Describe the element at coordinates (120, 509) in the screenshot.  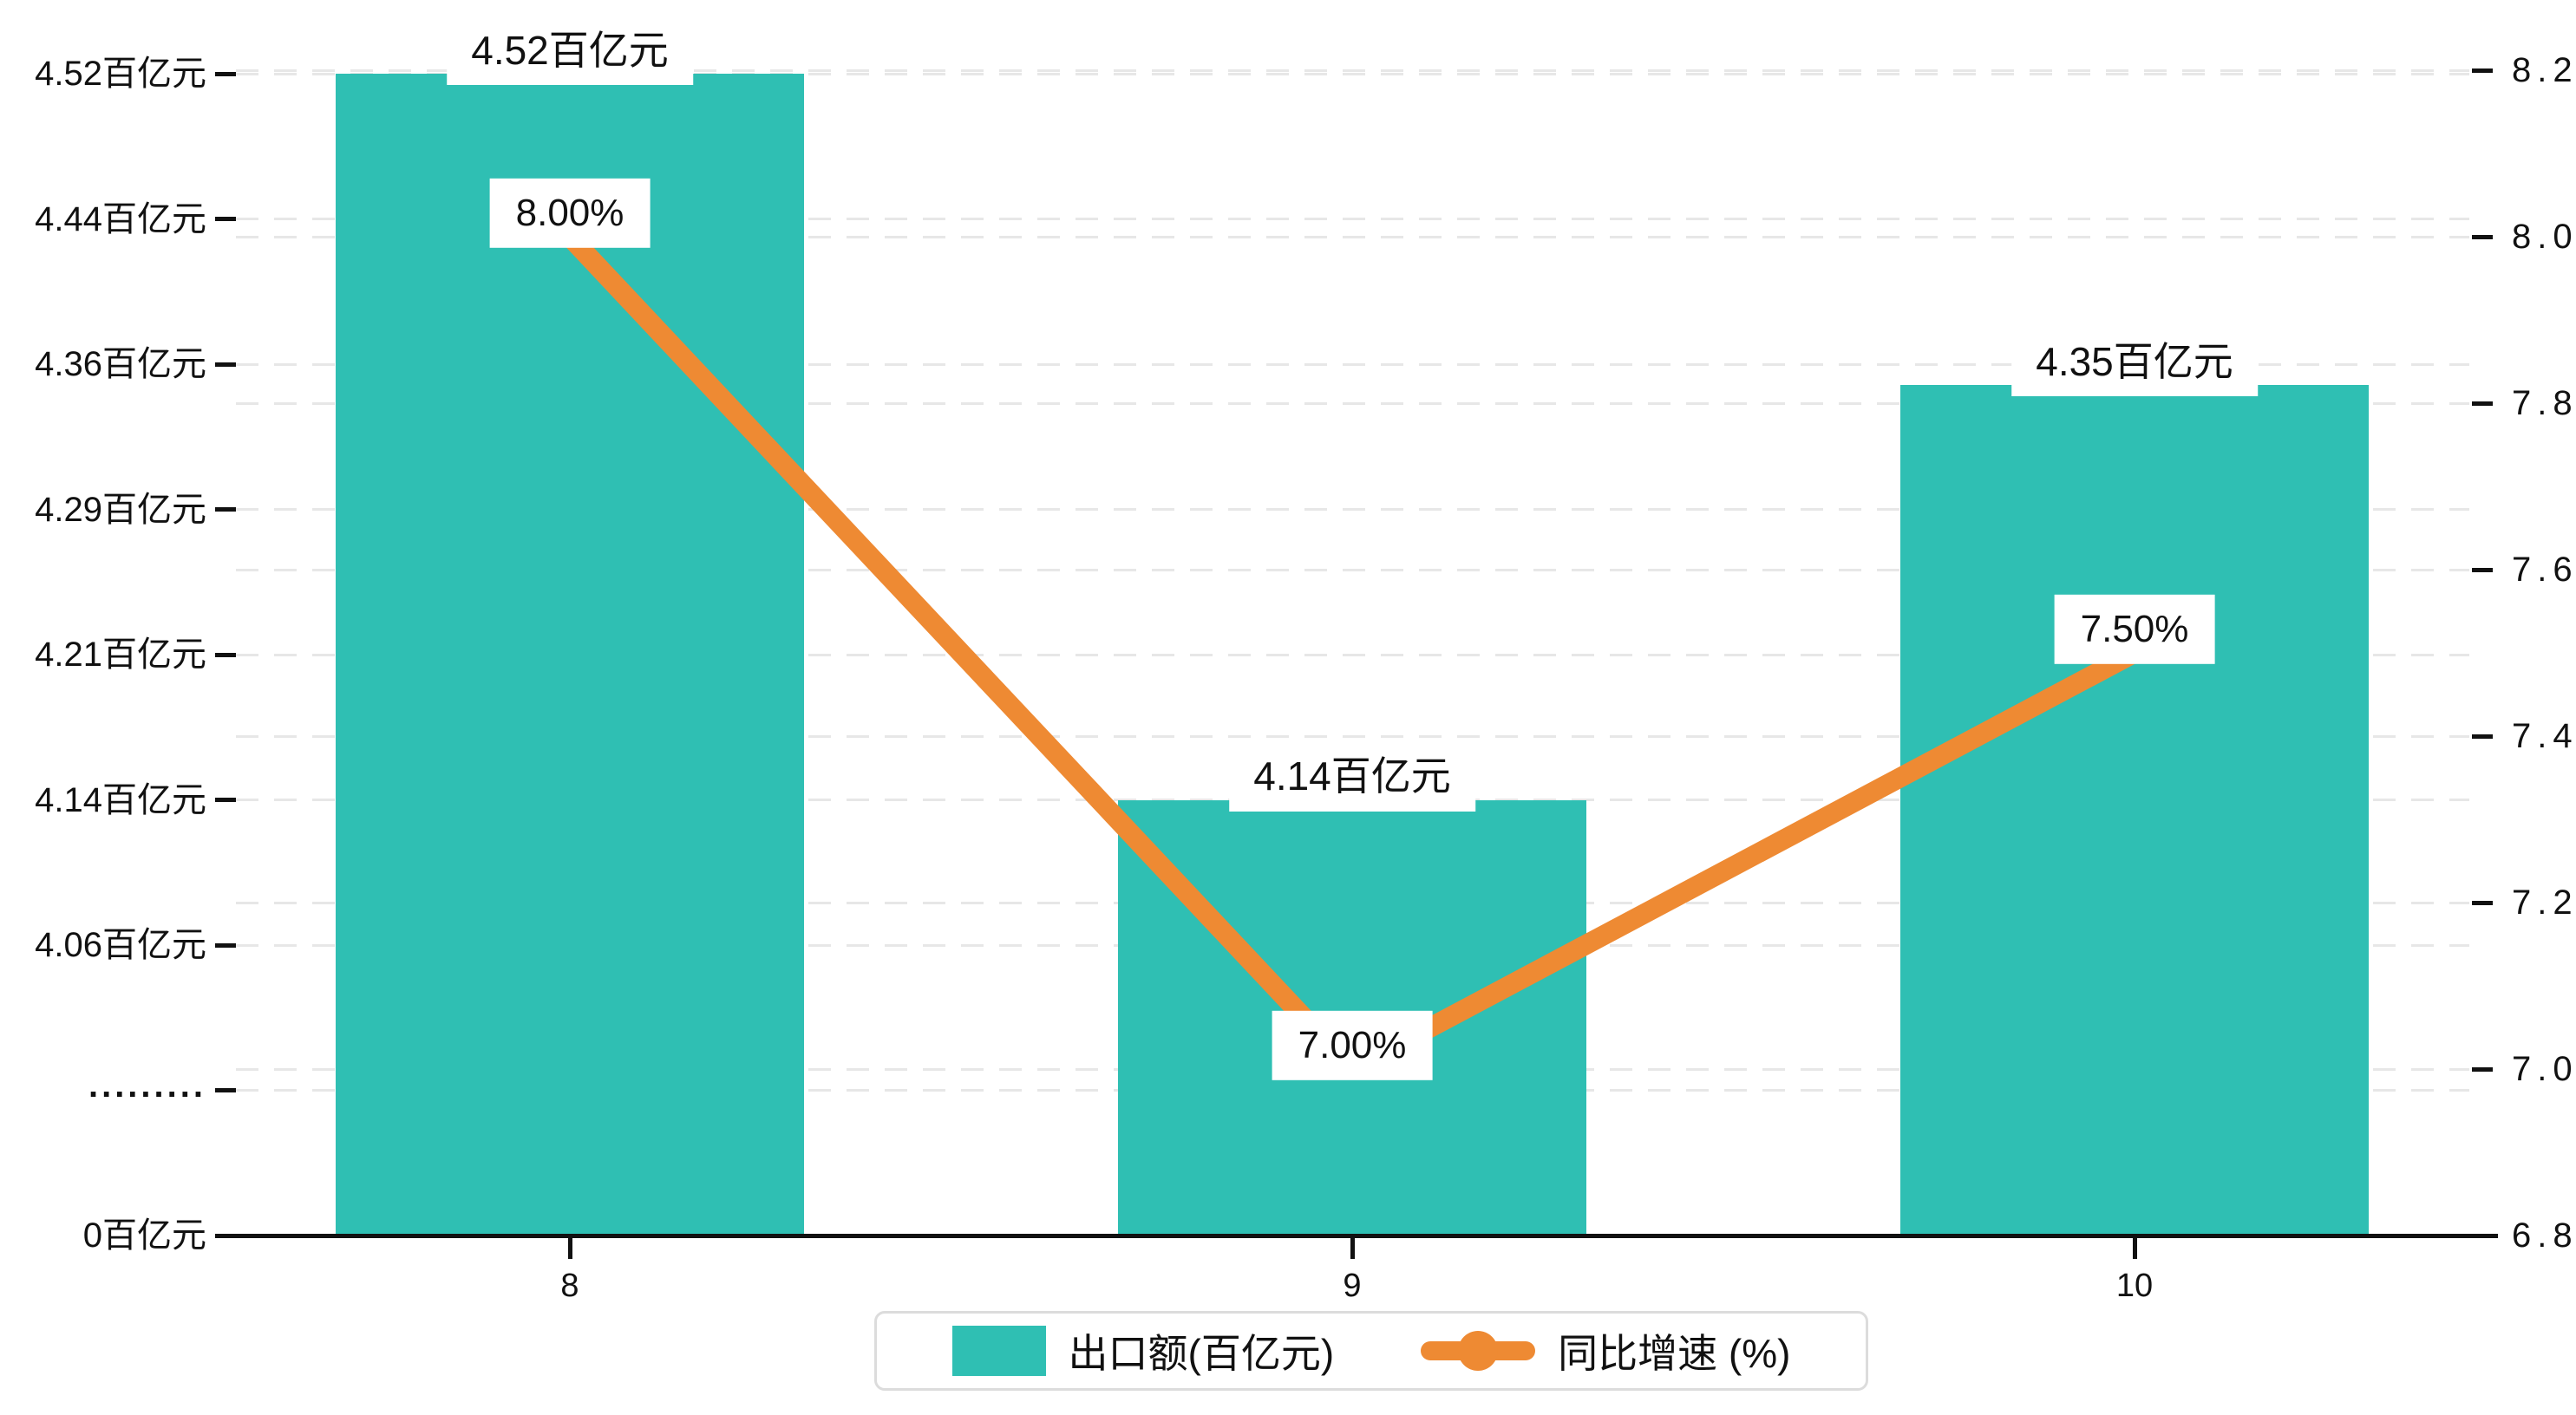
I see `left-axis-tick-label: 4.29百亿元` at that location.